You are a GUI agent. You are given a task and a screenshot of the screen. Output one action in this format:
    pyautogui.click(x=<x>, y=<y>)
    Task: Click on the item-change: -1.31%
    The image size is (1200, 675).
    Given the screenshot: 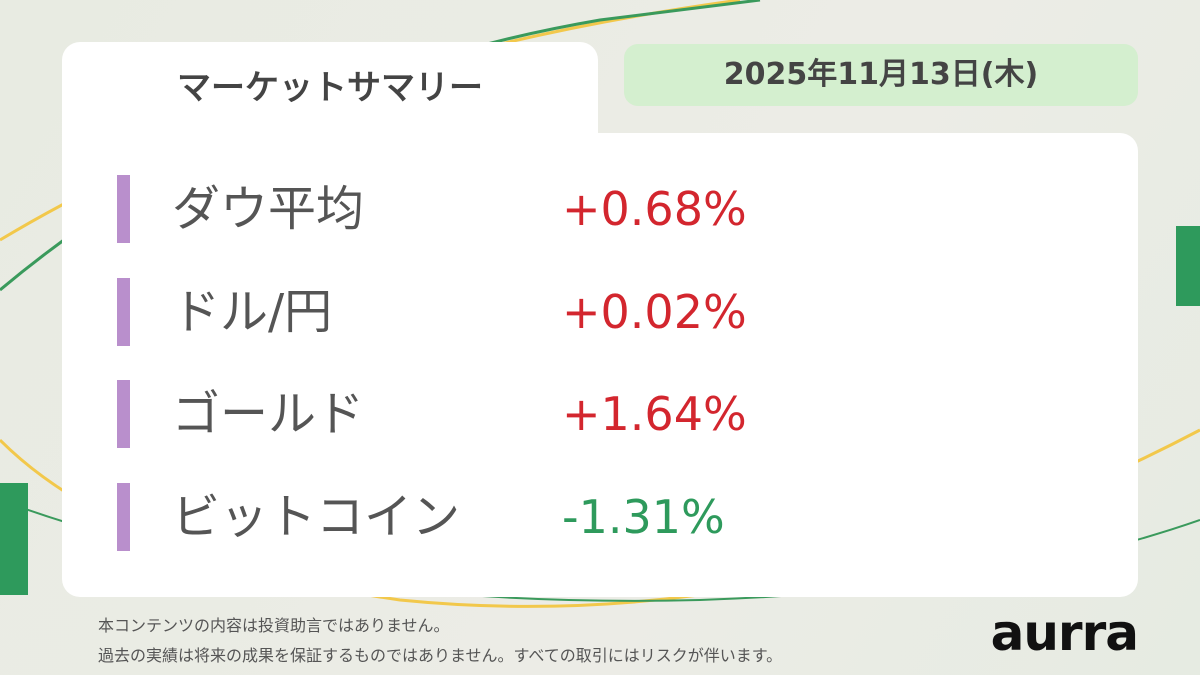 What is the action you would take?
    pyautogui.click(x=643, y=516)
    